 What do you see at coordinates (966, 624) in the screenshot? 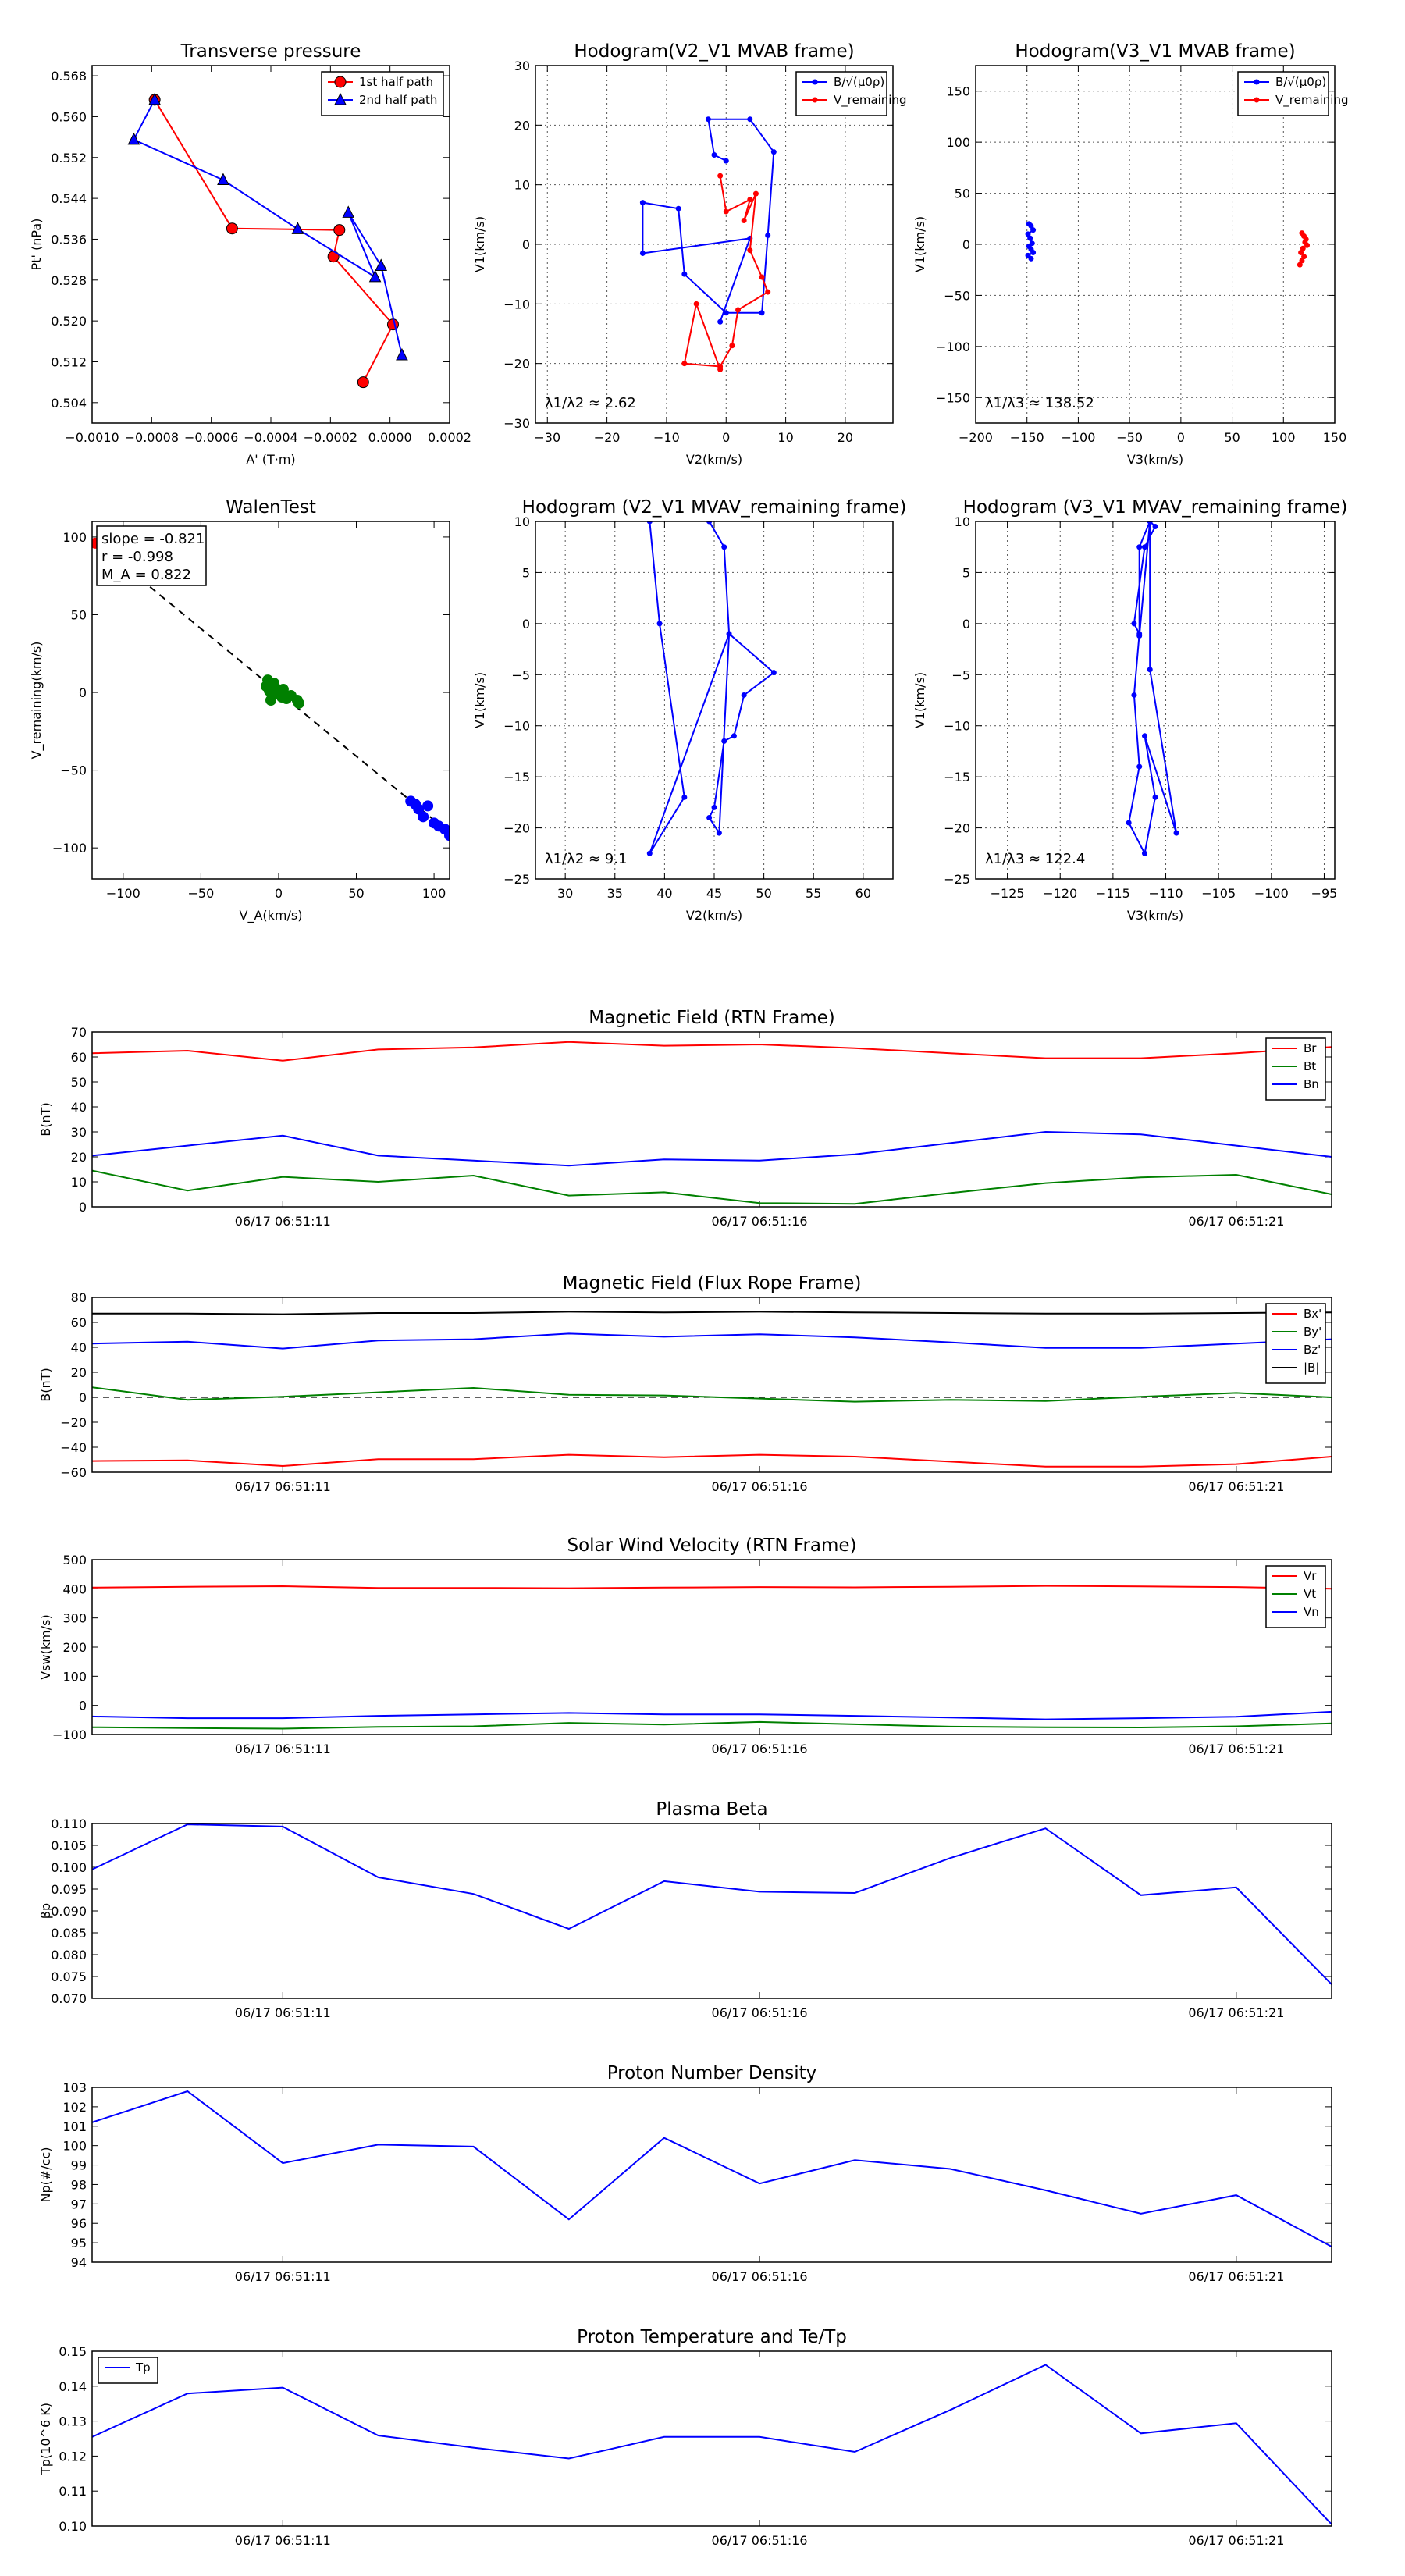
I see `y-tick-label: 0` at bounding box center [966, 624].